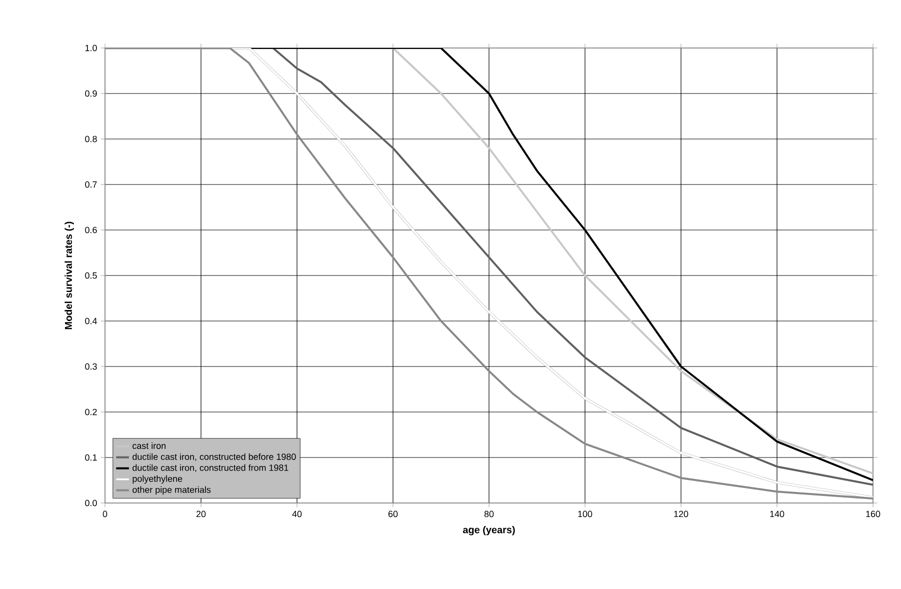 Image resolution: width=901 pixels, height=589 pixels. What do you see at coordinates (91, 412) in the screenshot?
I see `y-tick-label: 0.2` at bounding box center [91, 412].